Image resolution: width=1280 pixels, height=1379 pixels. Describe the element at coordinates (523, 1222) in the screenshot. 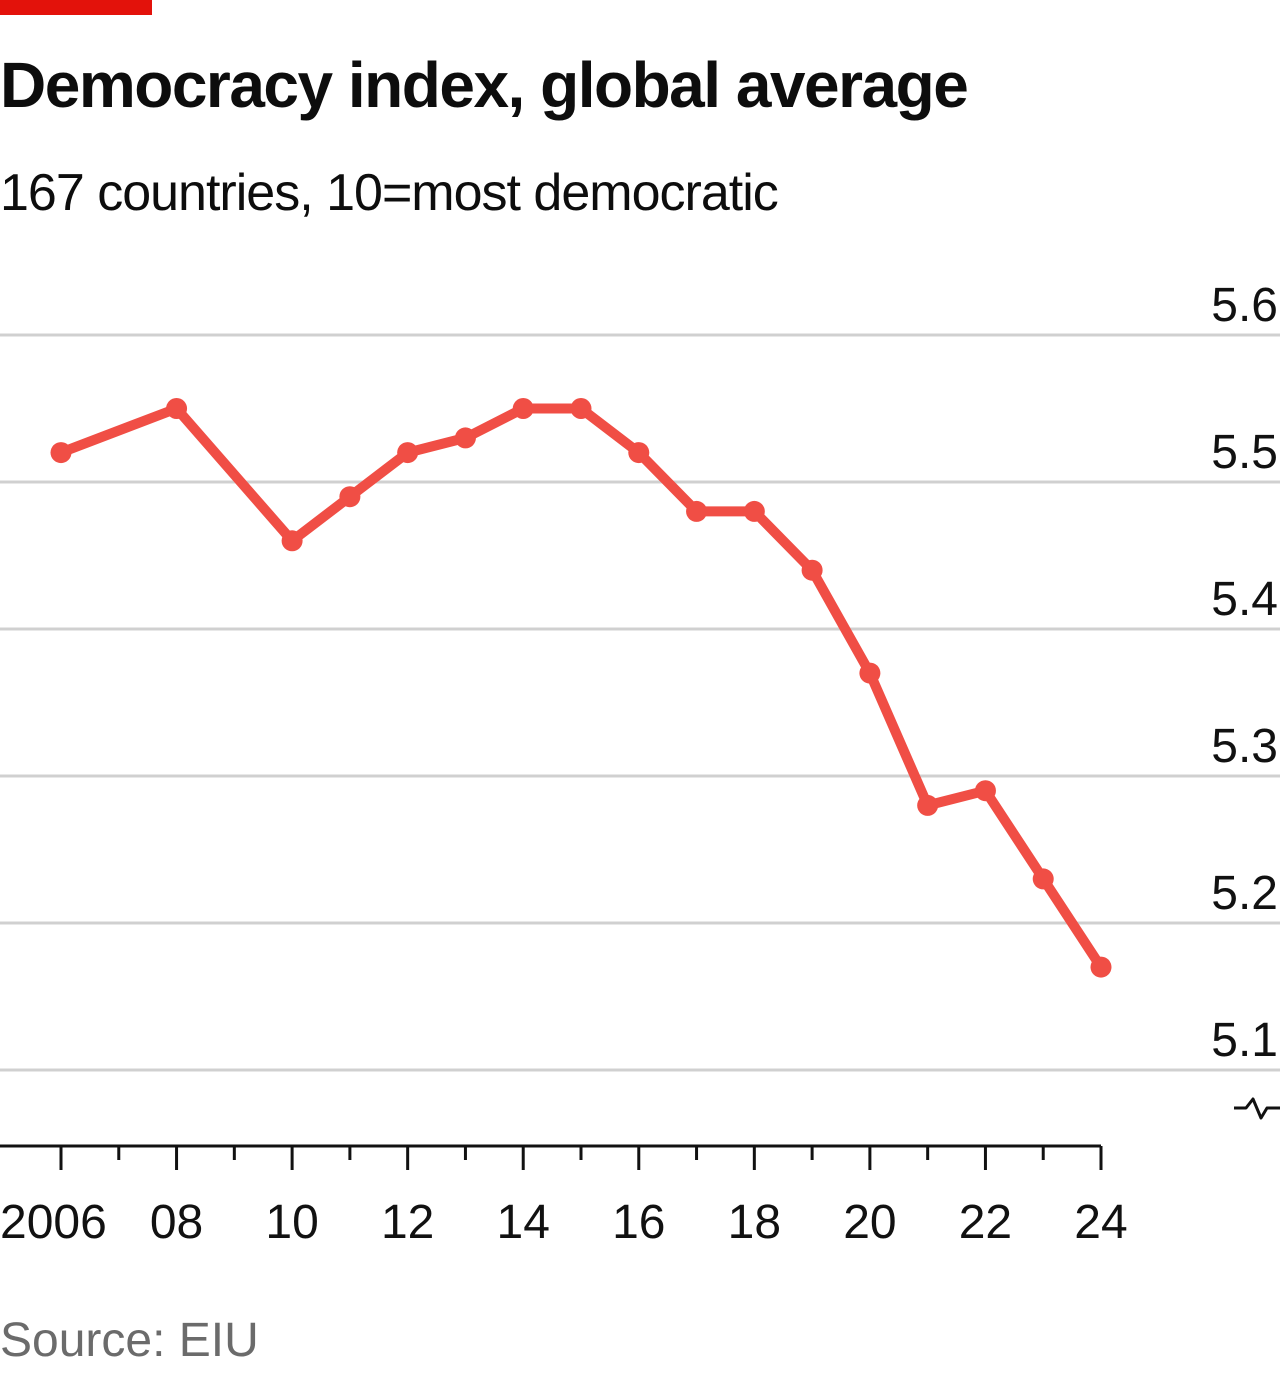

I see `x-tick-label: 14` at that location.